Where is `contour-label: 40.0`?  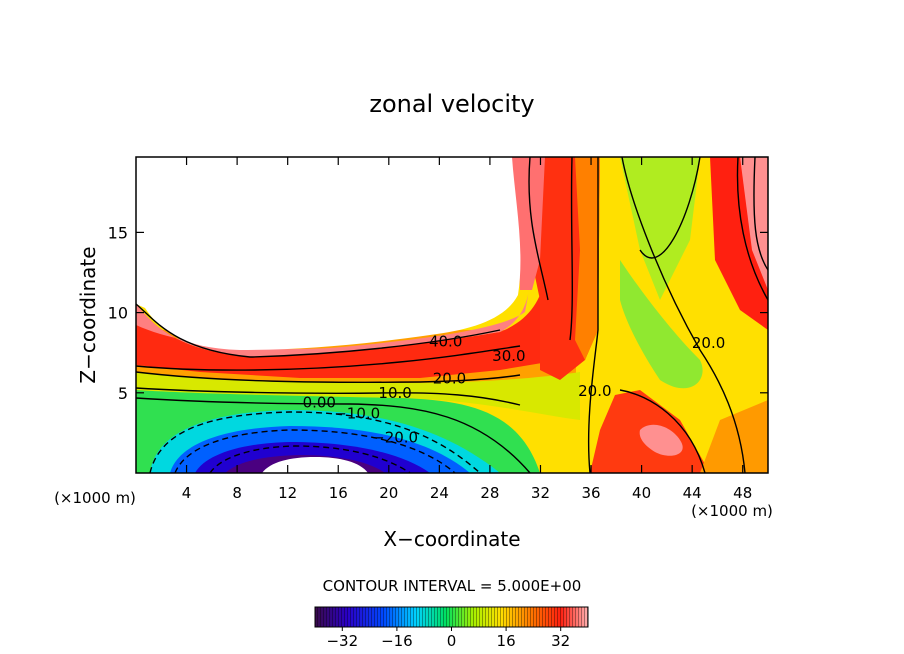
contour-label: 40.0 is located at coordinates (445, 341).